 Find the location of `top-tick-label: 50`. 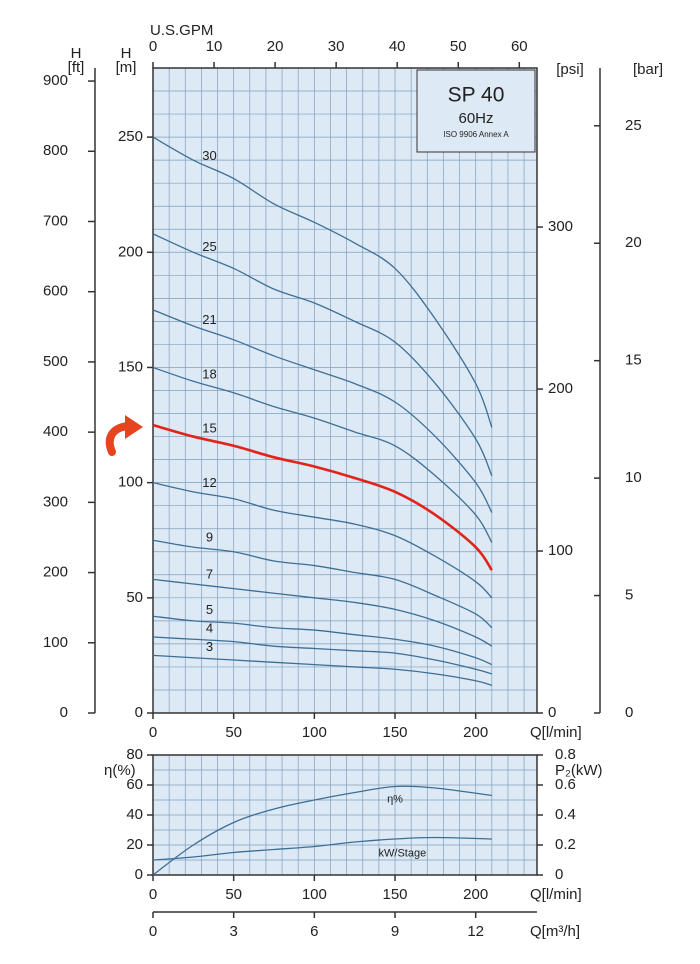

top-tick-label: 50 is located at coordinates (458, 46).